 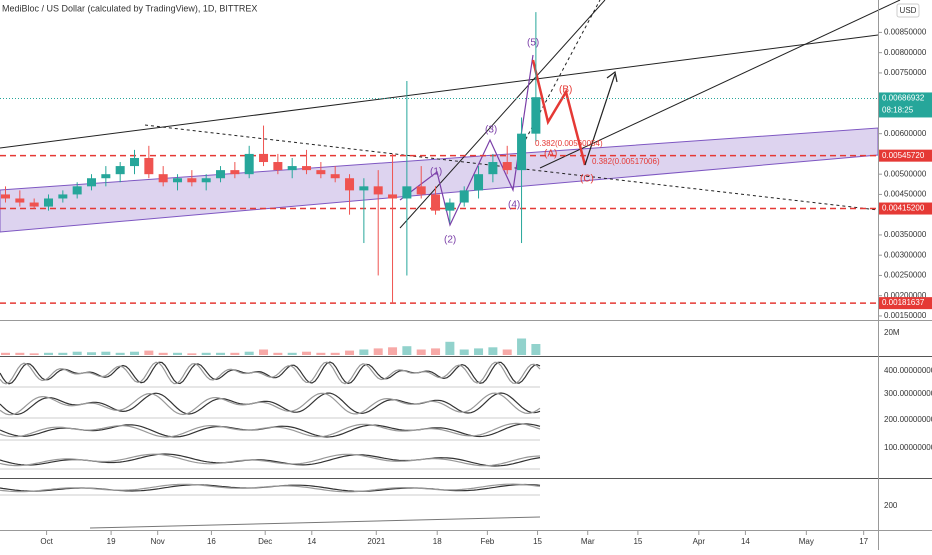 I want to click on indicator-axis-label: 200.00000000, so click(x=908, y=419).